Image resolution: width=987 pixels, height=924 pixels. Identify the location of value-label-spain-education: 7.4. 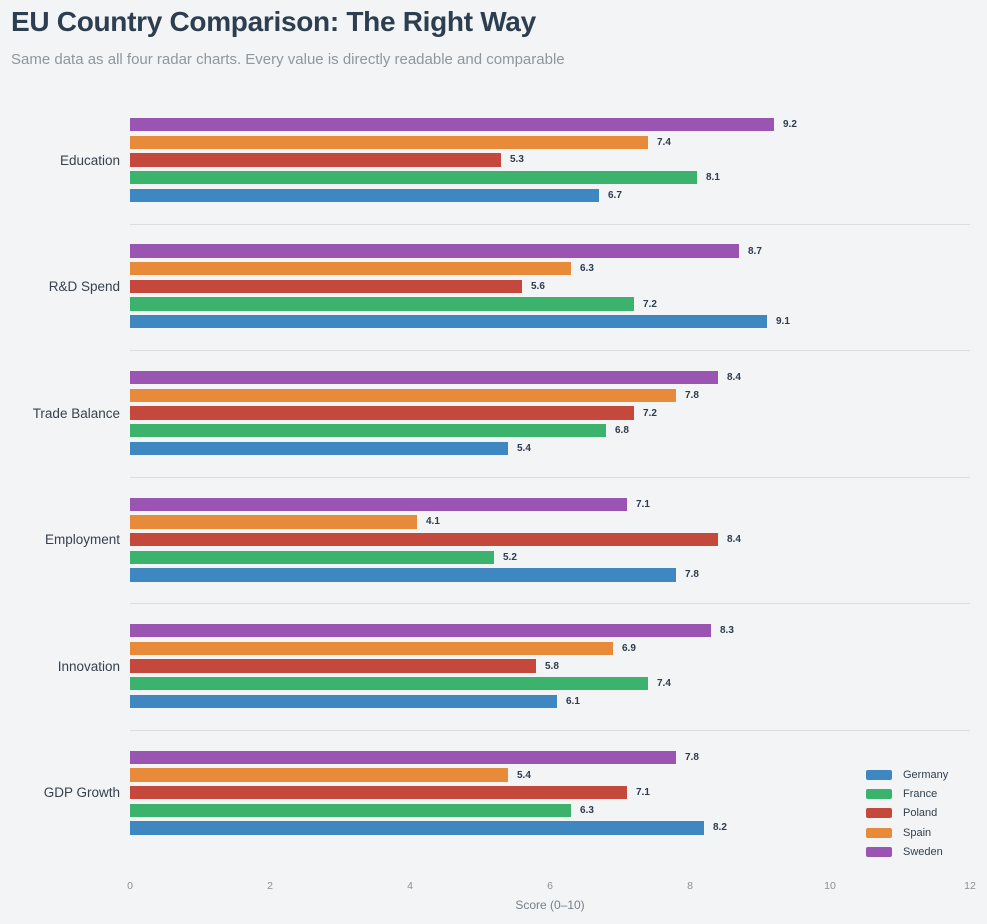
(664, 142).